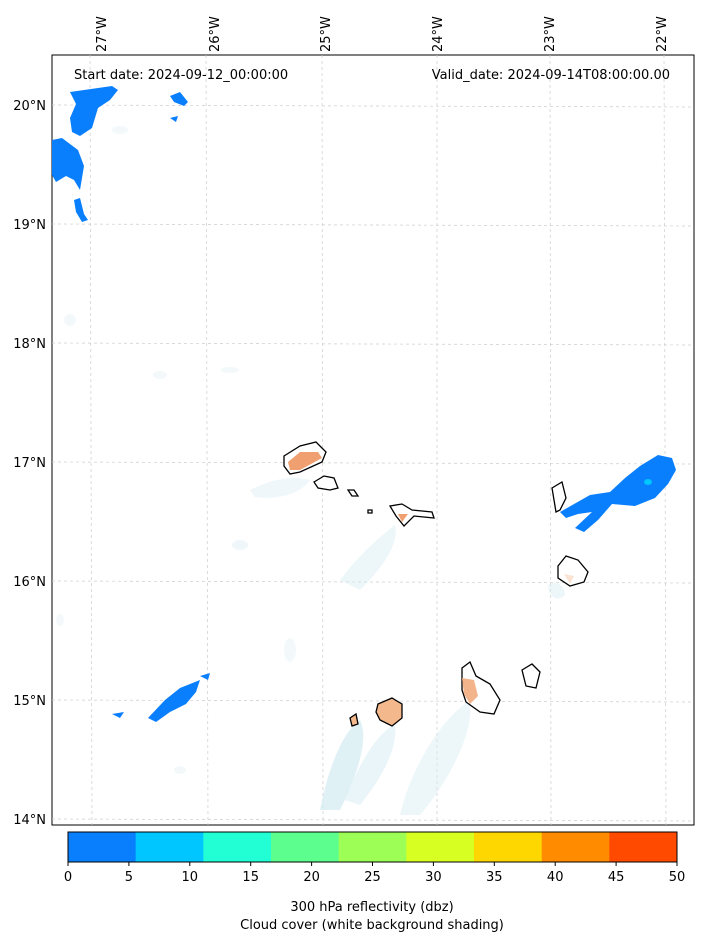 This screenshot has width=703, height=942. I want to click on lon-label: 25°W, so click(326, 34).